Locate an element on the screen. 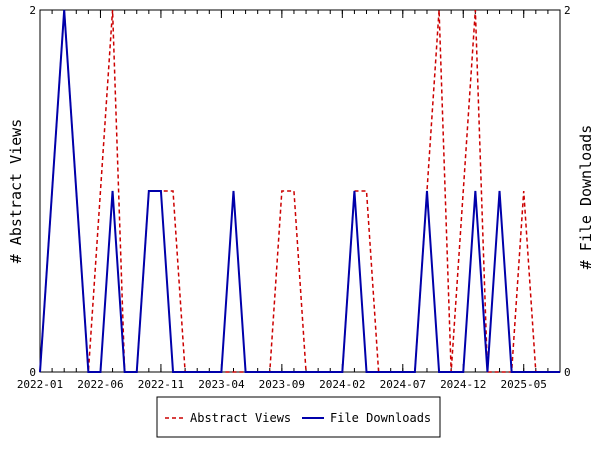  y-left-tick-label: 2 is located at coordinates (32, 10).